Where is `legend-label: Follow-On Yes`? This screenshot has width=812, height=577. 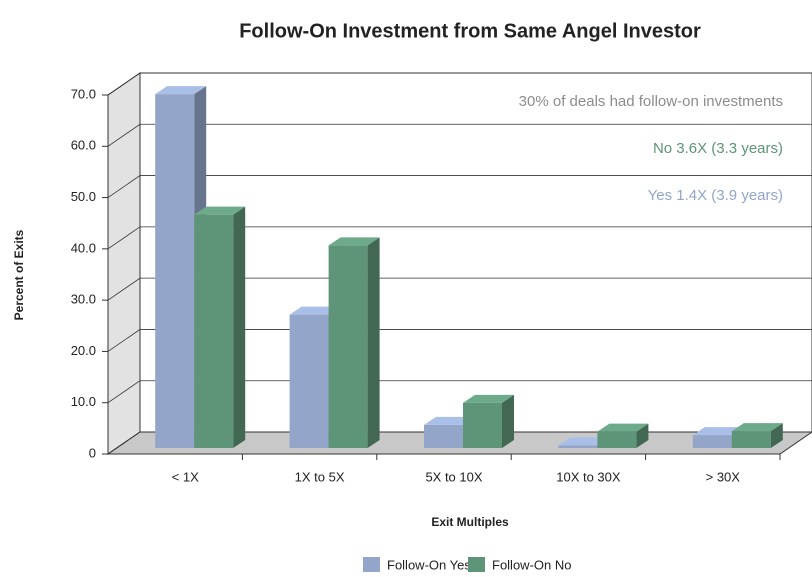 legend-label: Follow-On Yes is located at coordinates (429, 564).